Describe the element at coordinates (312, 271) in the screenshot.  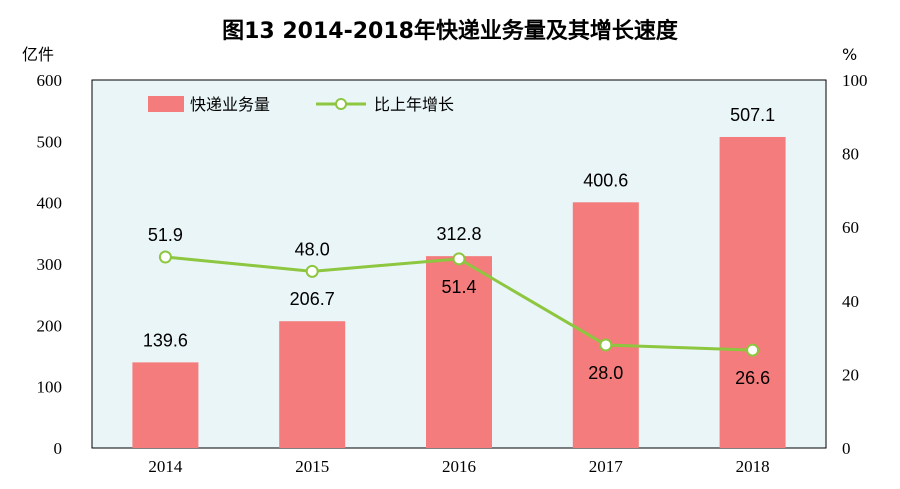
I see `growth-point-2015` at that location.